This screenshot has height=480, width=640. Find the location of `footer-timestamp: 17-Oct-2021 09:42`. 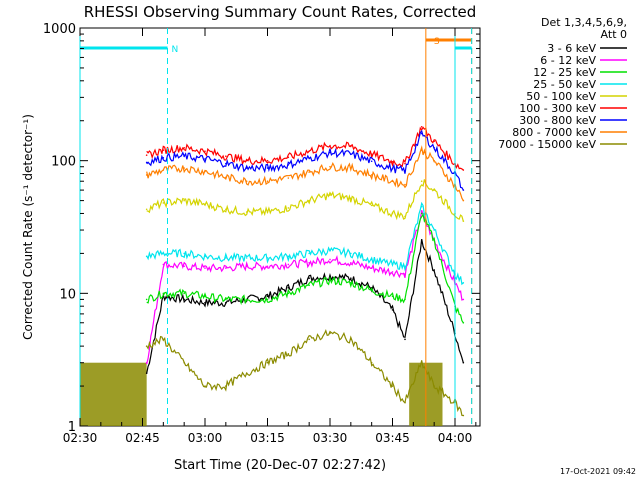

footer-timestamp: 17-Oct-2021 09:42 is located at coordinates (598, 471).